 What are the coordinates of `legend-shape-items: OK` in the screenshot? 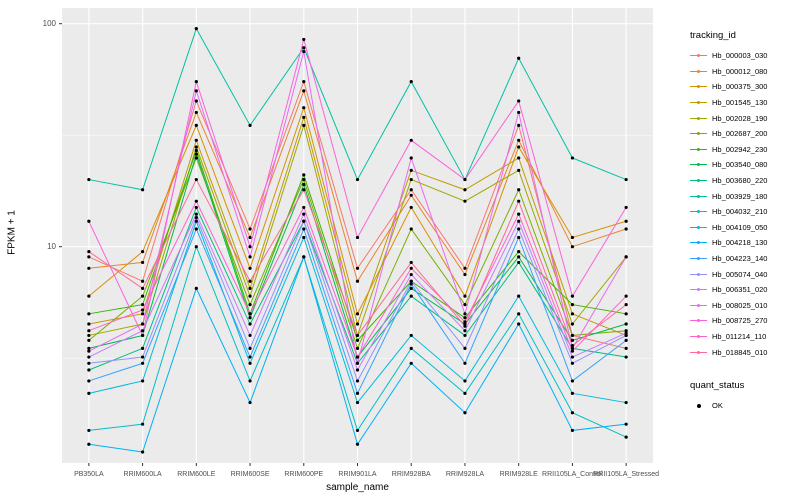 It's located at (745, 406).